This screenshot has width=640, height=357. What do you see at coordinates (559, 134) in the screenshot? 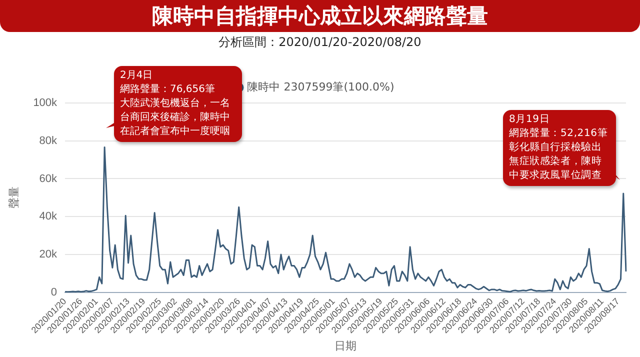
I see `annotation: 網路聲量：52,216筆` at bounding box center [559, 134].